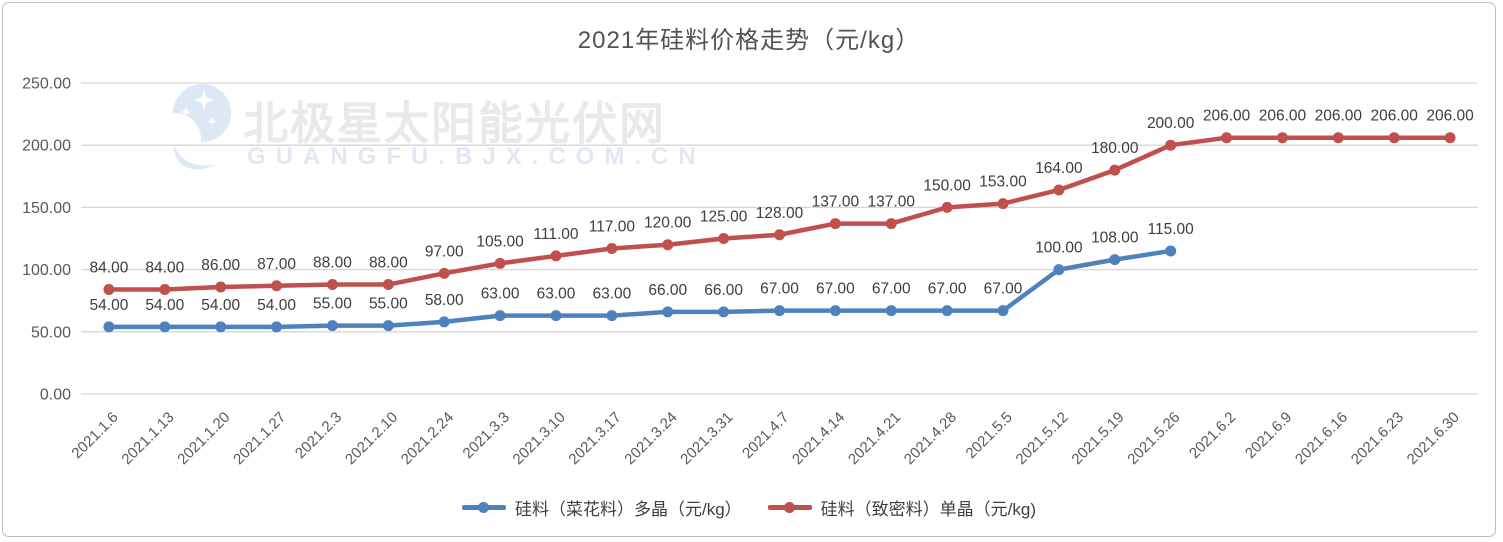 The image size is (1503, 542). What do you see at coordinates (51, 332) in the screenshot?
I see `y-axis-tick-label: 50.00` at bounding box center [51, 332].